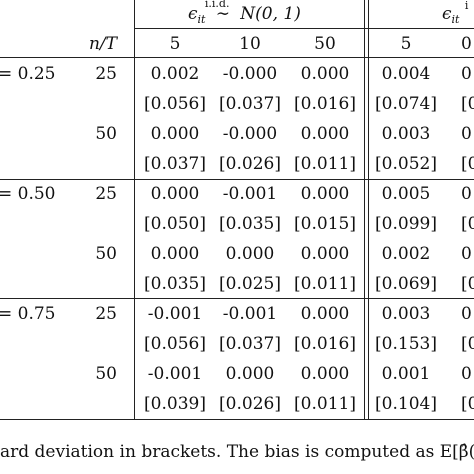  What do you see at coordinates (406, 104) in the screenshot?
I see `table-cell: [0.074]` at bounding box center [406, 104].